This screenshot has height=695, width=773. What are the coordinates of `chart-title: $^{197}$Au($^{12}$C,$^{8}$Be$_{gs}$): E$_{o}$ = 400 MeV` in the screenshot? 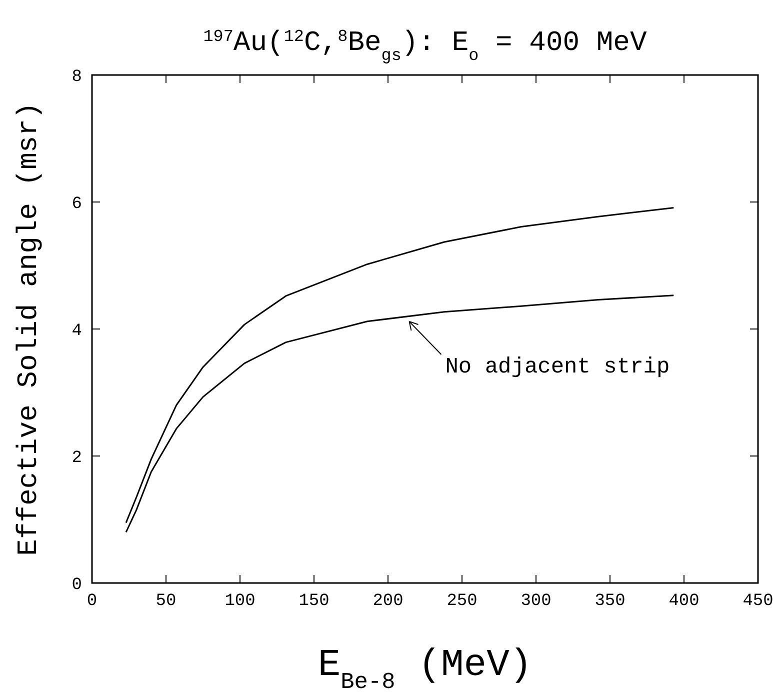 It's located at (425, 47).